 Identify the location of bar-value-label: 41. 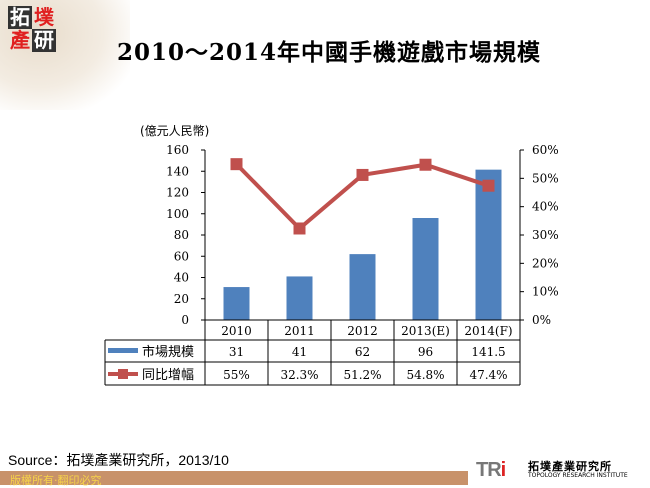
(299, 352).